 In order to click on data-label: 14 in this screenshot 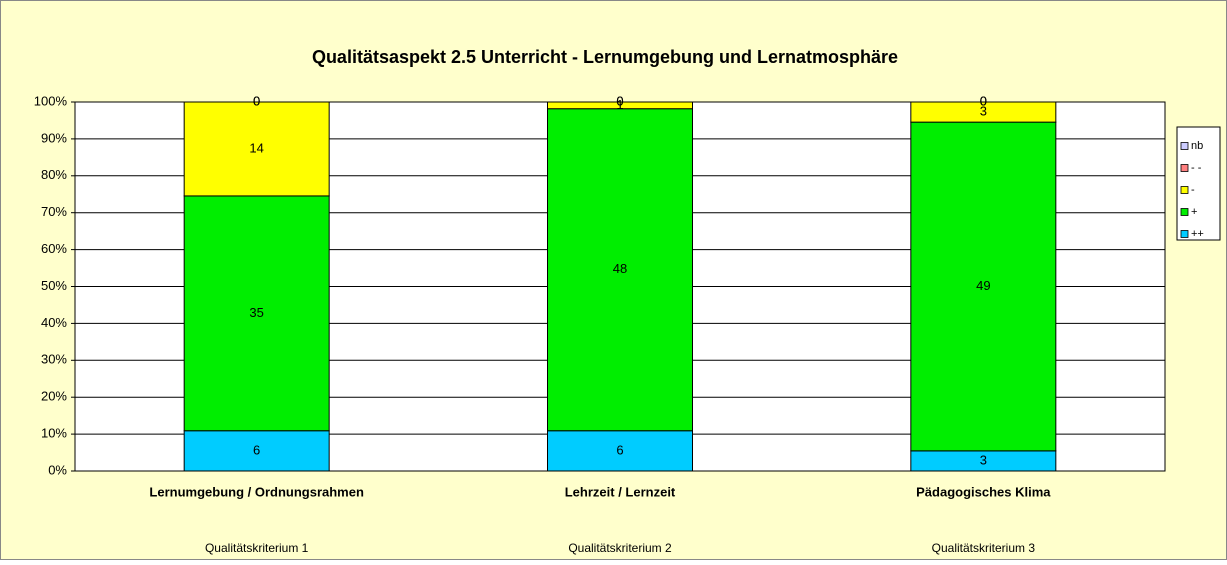, I will do `click(256, 147)`.